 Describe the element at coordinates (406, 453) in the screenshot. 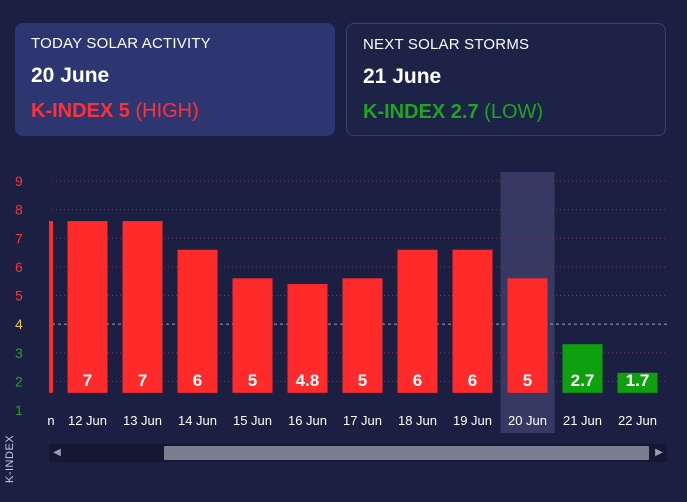

I see `scroll-thumb` at that location.